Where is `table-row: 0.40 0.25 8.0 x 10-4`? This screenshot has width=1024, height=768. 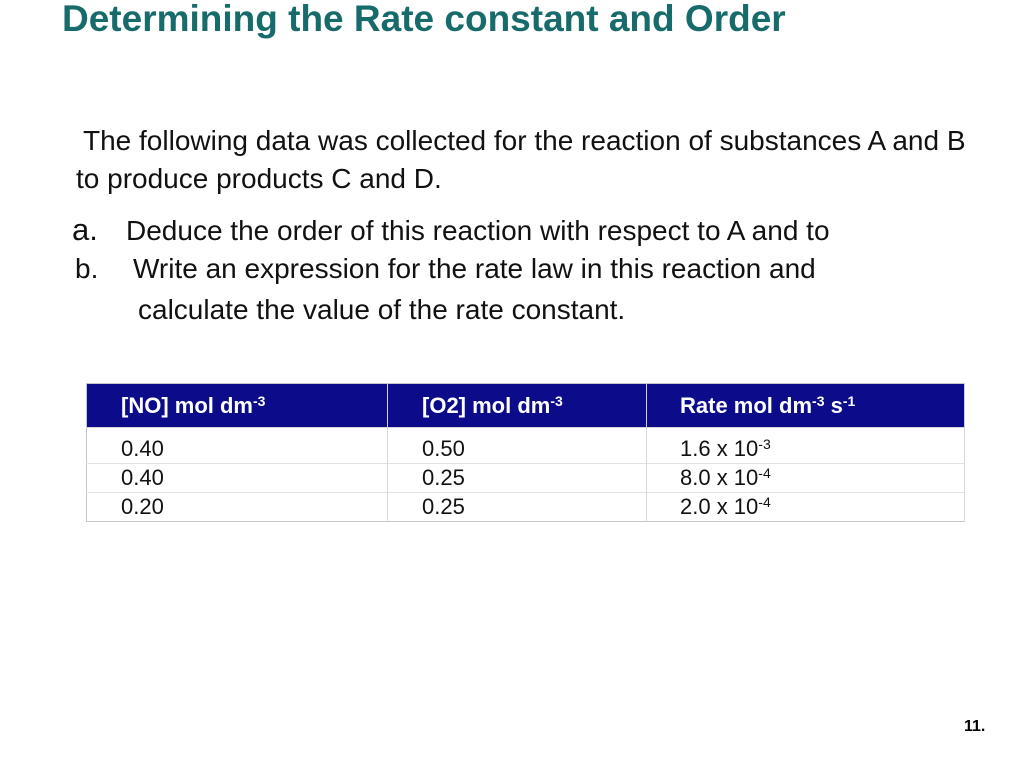
table-row: 0.40 0.25 8.0 x 10-4 is located at coordinates (525, 478).